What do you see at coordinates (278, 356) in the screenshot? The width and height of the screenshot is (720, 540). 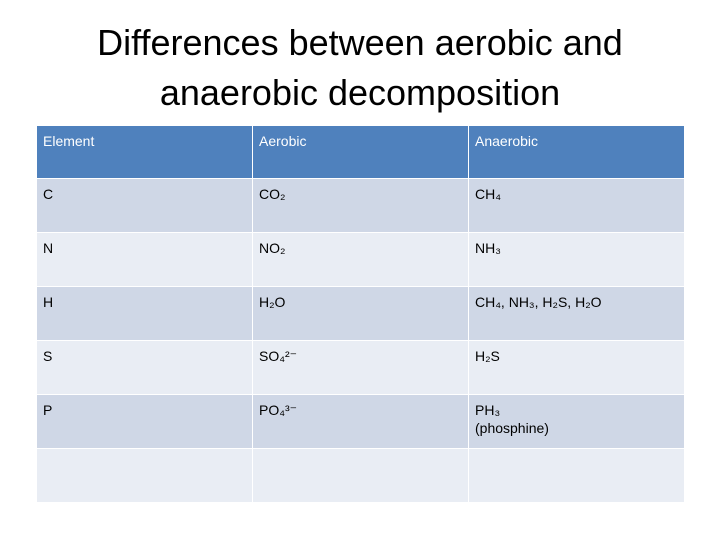 I see `cell-text: SO₄²⁻` at bounding box center [278, 356].